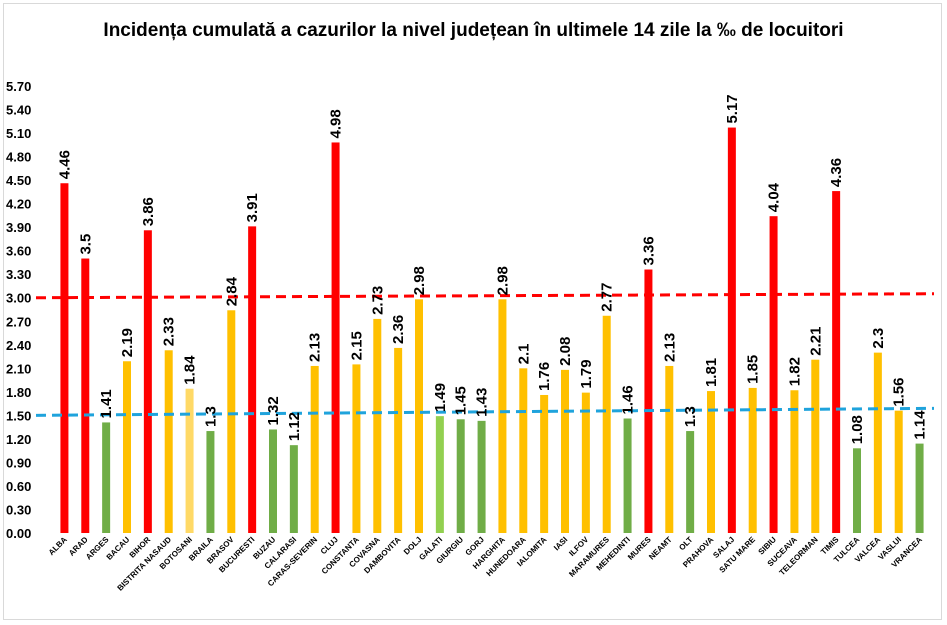 The height and width of the screenshot is (625, 947). What do you see at coordinates (118, 548) in the screenshot?
I see `category-label: BACAU` at bounding box center [118, 548].